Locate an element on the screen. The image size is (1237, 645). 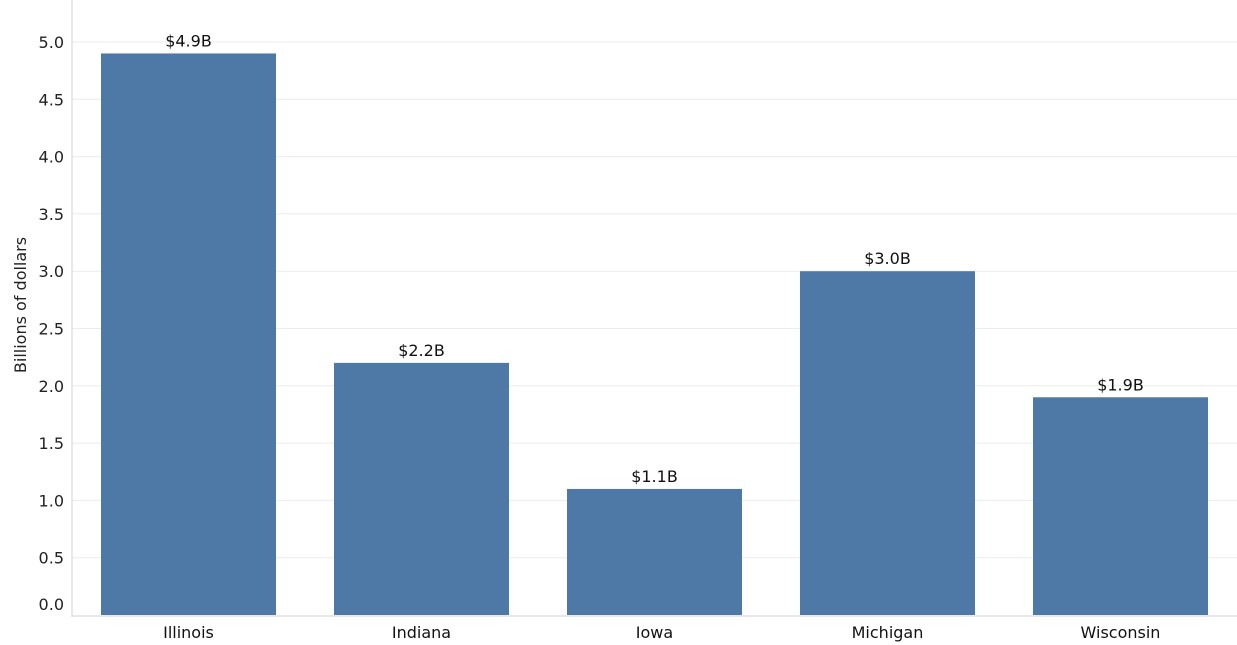
y-tick-label: 5.0 is located at coordinates (51, 42).